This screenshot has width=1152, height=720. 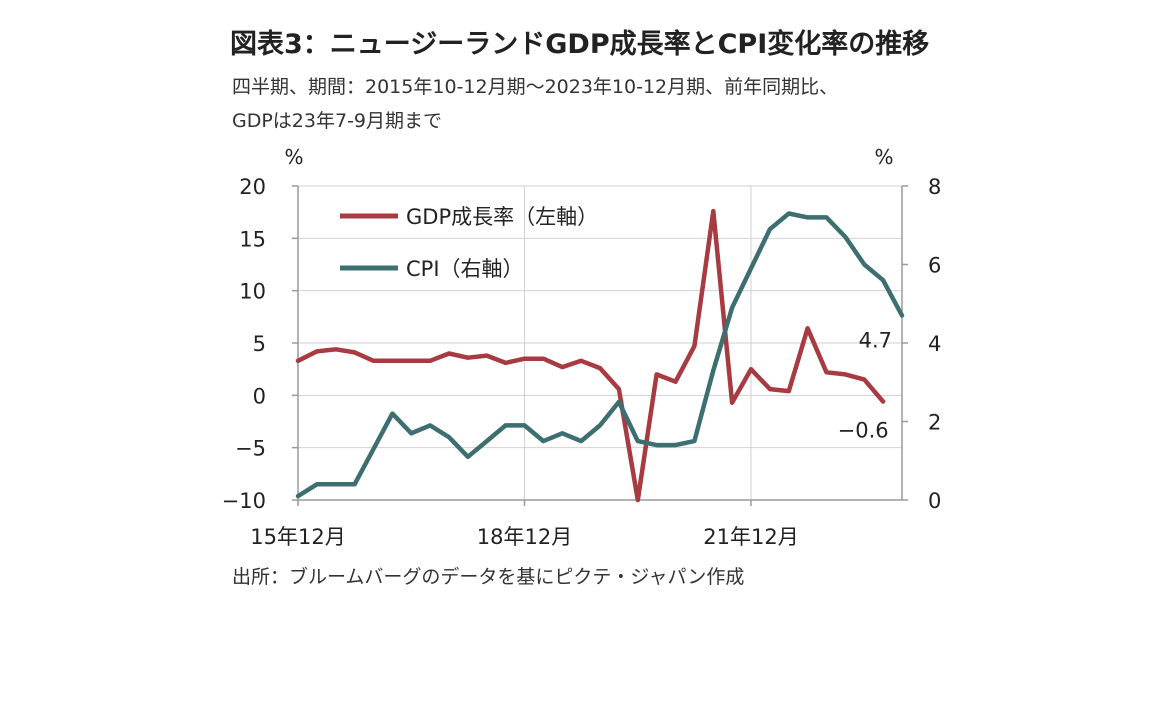 I want to click on right-tick-label: 6, so click(x=934, y=266).